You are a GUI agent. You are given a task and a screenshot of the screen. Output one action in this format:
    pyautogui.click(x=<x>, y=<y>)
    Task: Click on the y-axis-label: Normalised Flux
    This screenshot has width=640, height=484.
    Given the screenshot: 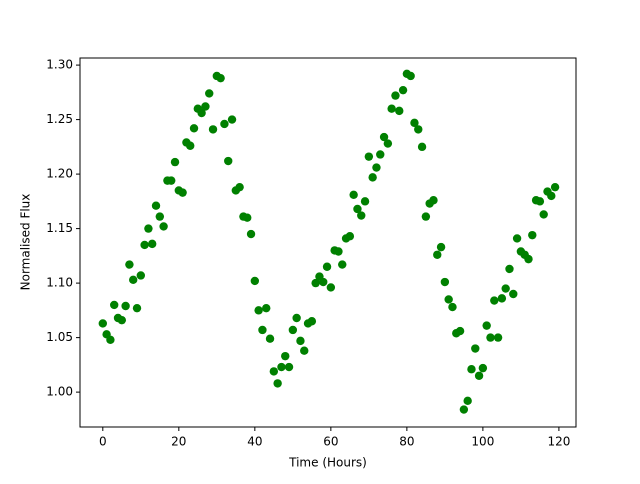 What is the action you would take?
    pyautogui.click(x=26, y=242)
    